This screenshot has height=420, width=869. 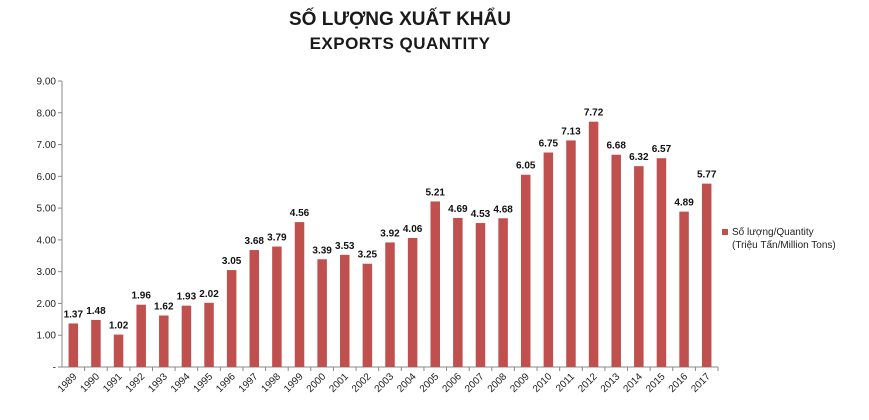 I want to click on x-tick-label: 1991, so click(x=113, y=383).